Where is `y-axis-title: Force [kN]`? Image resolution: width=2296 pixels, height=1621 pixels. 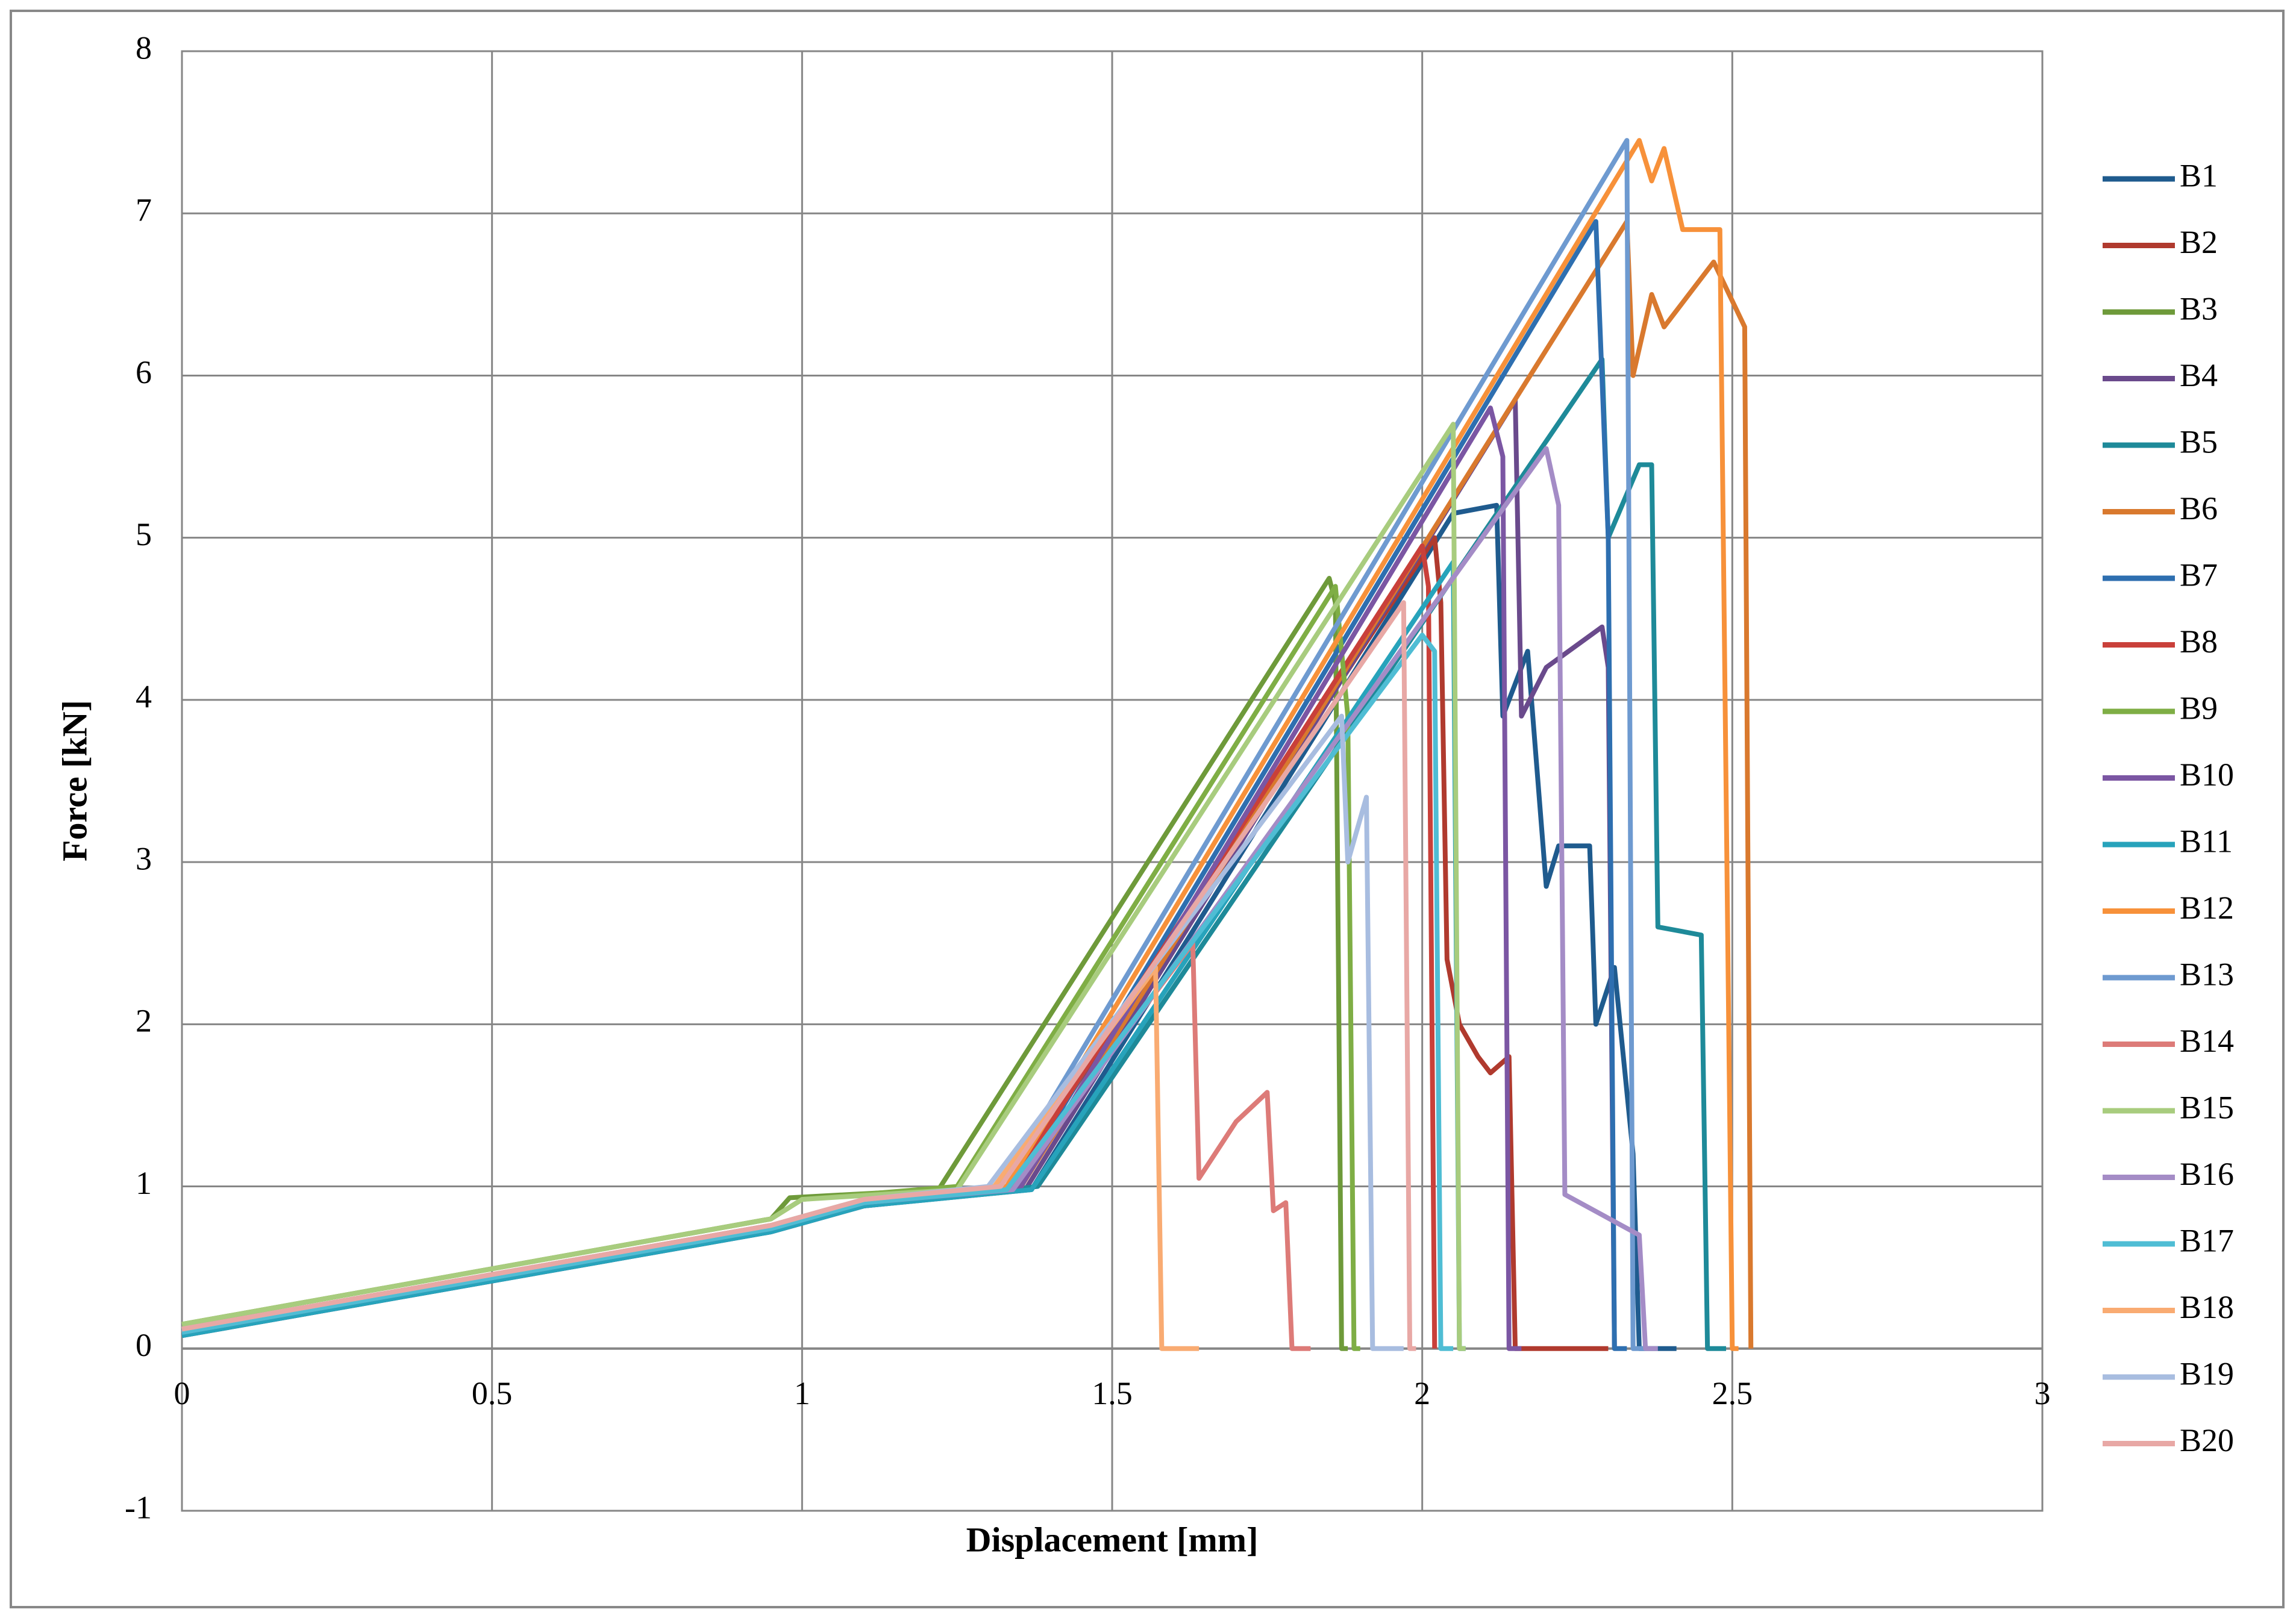 y-axis-title: Force [kN] is located at coordinates (74, 780).